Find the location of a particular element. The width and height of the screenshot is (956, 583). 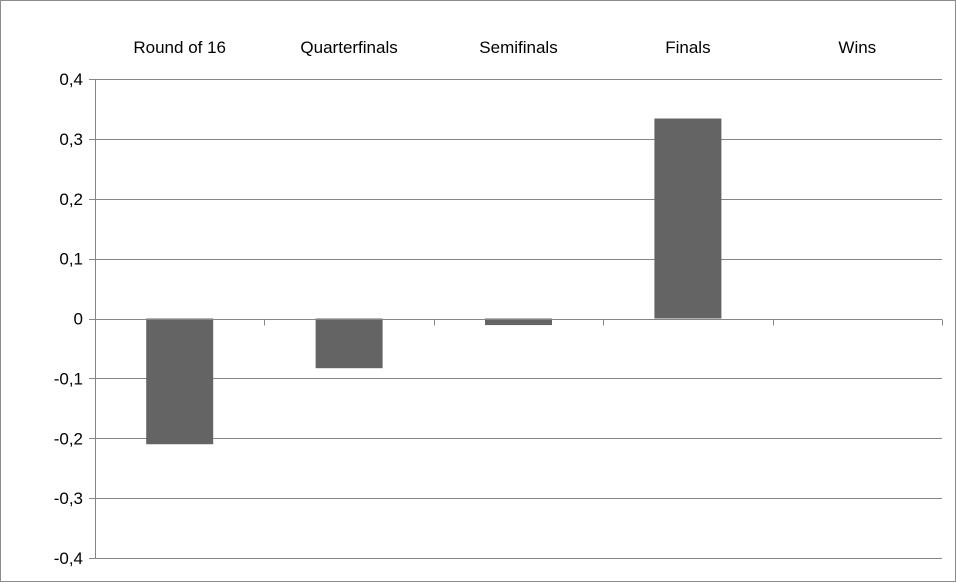

y-tick-label: 0 is located at coordinates (78, 319).